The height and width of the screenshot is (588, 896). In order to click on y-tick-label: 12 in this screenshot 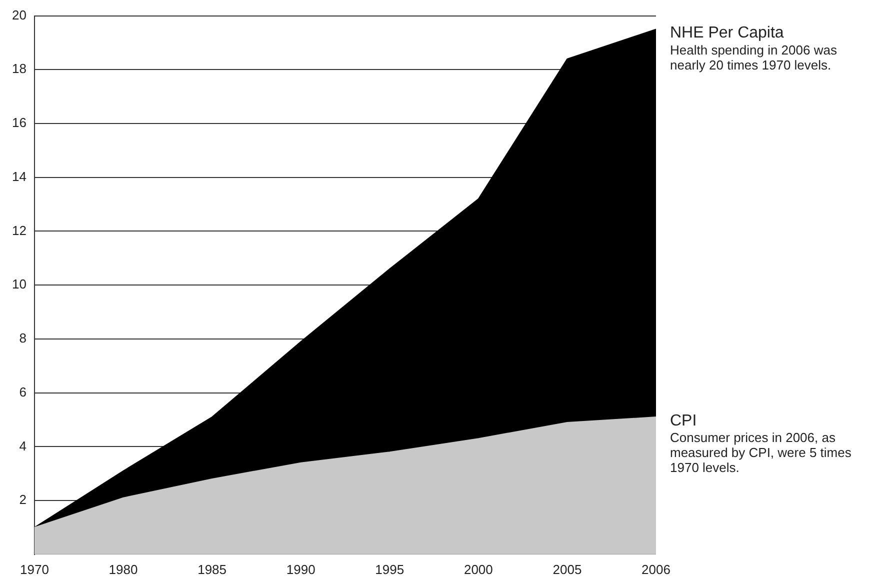, I will do `click(19, 230)`.